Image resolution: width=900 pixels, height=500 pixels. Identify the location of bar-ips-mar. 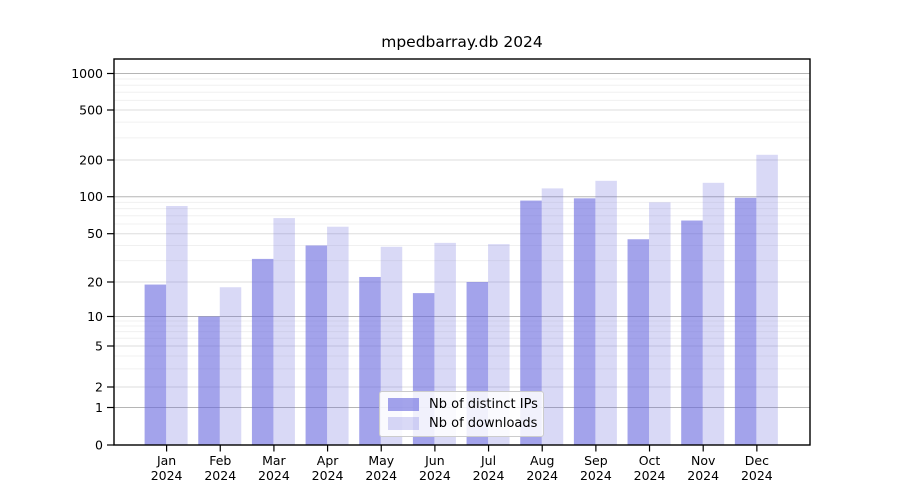
(262, 351).